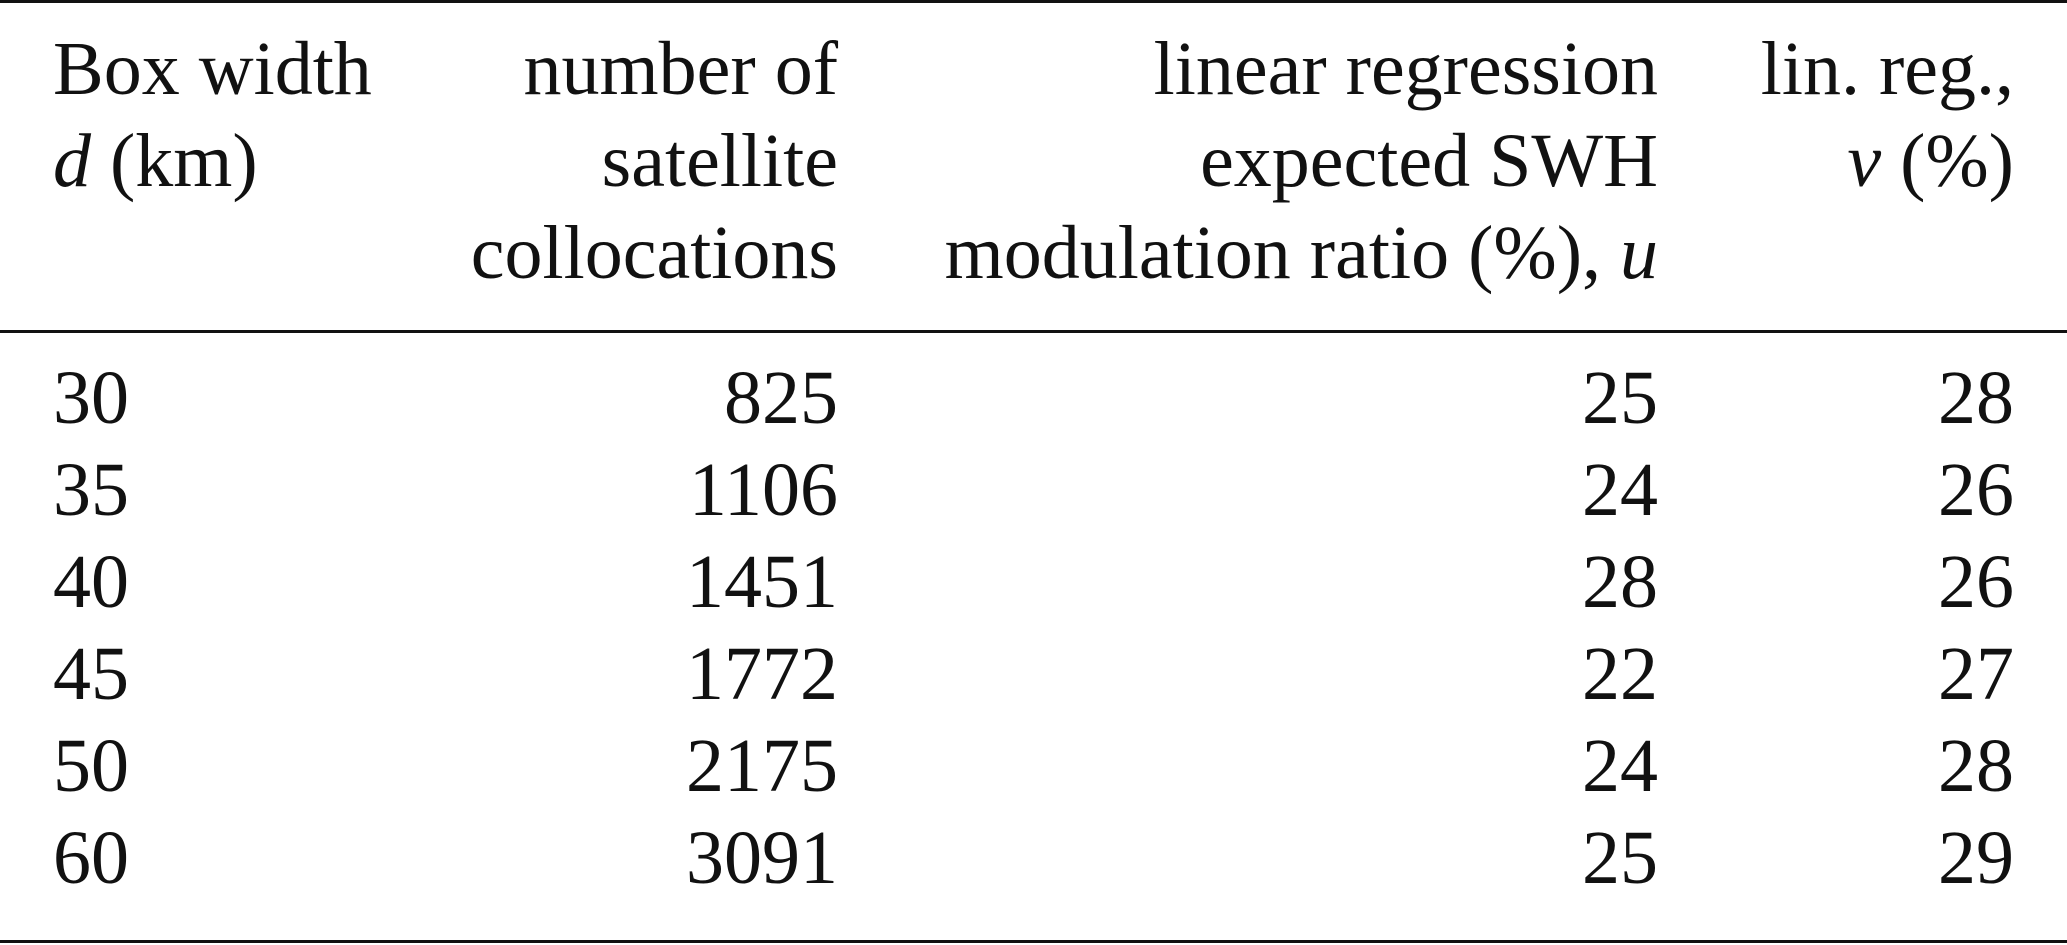  What do you see at coordinates (1033, 1) in the screenshot?
I see `top-rule` at bounding box center [1033, 1].